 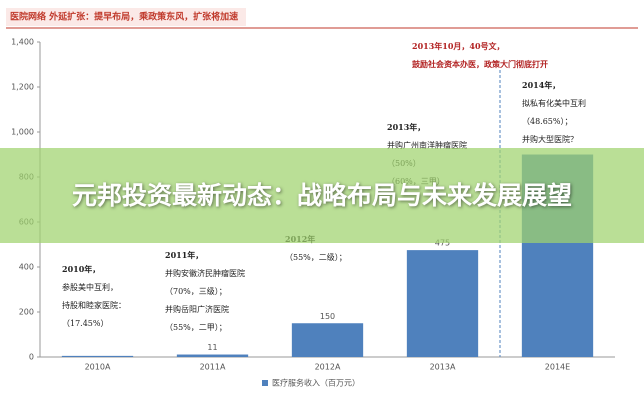 I want to click on annotation: 持股和睦家医院：, so click(x=94, y=305).